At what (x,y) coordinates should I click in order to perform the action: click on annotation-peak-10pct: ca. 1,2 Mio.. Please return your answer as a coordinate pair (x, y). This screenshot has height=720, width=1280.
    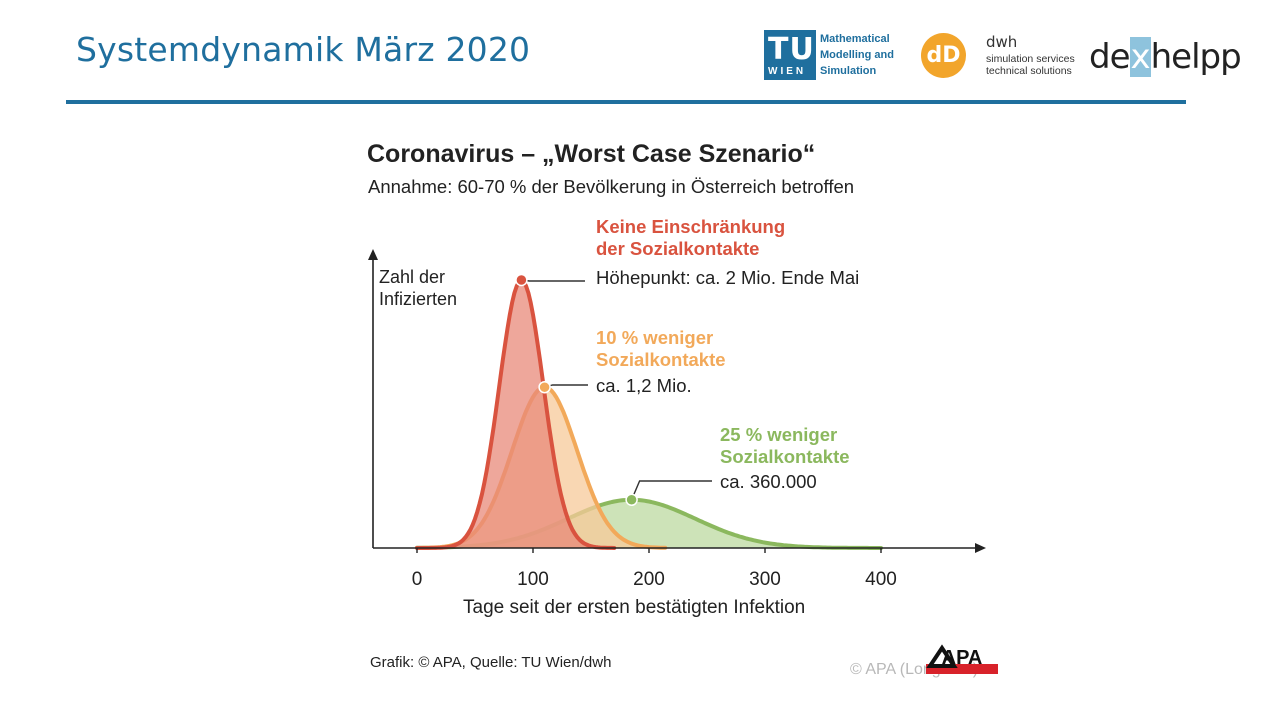
    Looking at the image, I should click on (644, 385).